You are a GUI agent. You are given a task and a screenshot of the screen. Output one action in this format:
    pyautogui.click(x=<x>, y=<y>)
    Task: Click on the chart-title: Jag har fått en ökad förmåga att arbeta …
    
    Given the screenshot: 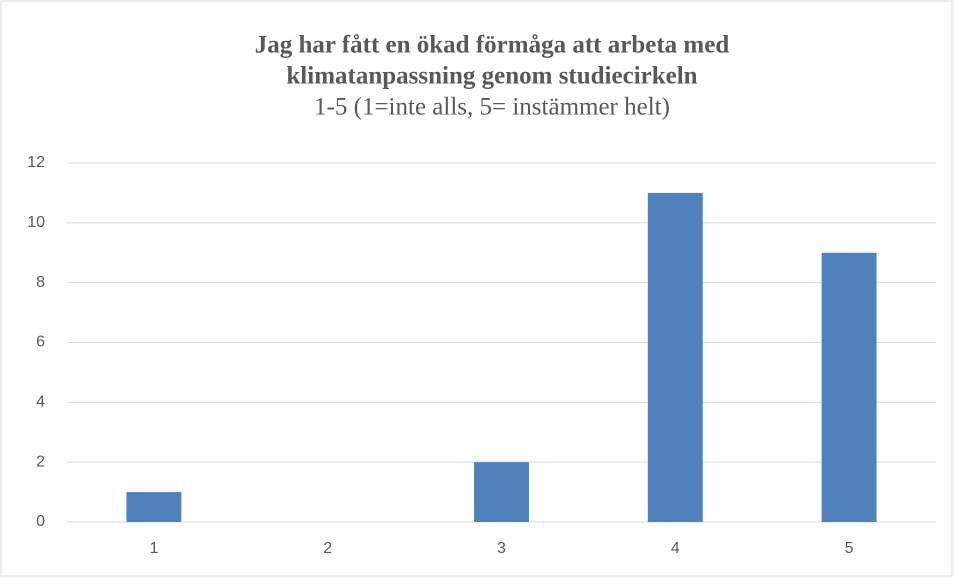 What is the action you would take?
    pyautogui.click(x=492, y=45)
    